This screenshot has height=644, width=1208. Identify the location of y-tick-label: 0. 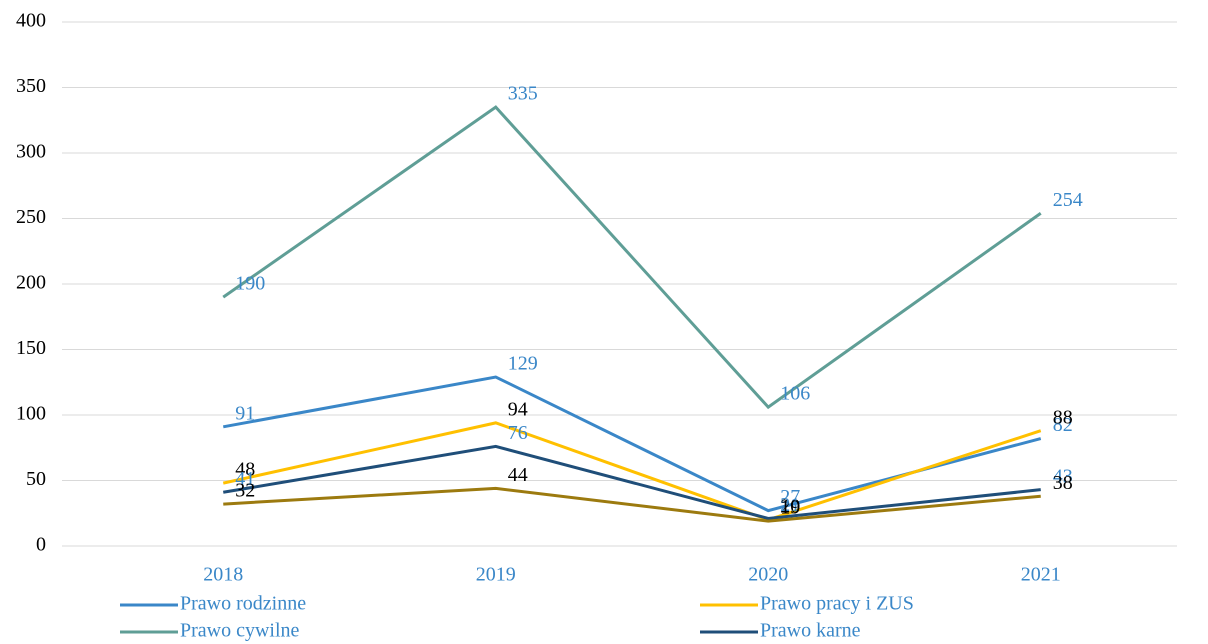
(41, 545).